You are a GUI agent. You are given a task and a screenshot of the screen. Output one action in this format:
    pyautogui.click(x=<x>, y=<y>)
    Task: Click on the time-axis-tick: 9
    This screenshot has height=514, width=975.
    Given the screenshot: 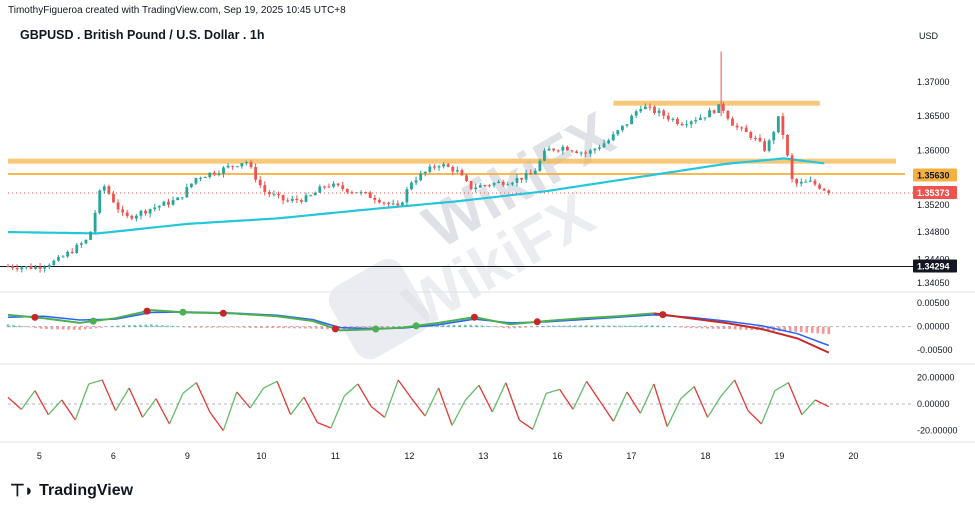 What is the action you would take?
    pyautogui.click(x=187, y=456)
    